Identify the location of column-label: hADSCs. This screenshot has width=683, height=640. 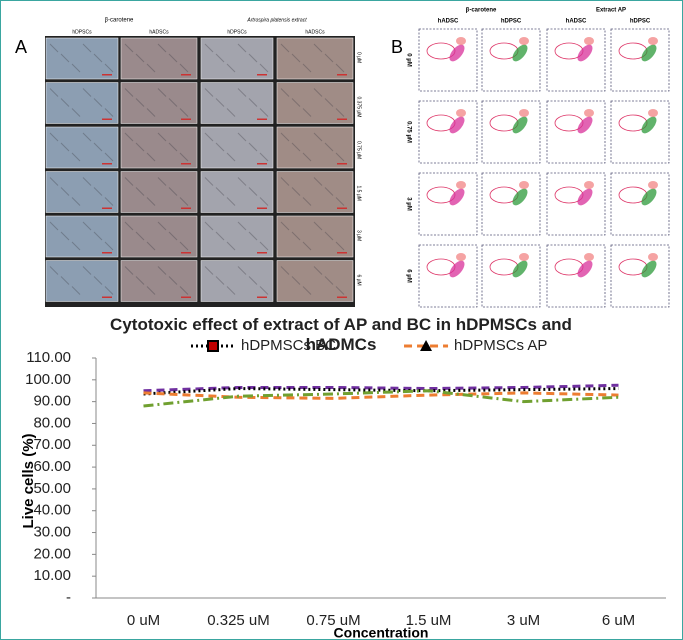
(315, 32).